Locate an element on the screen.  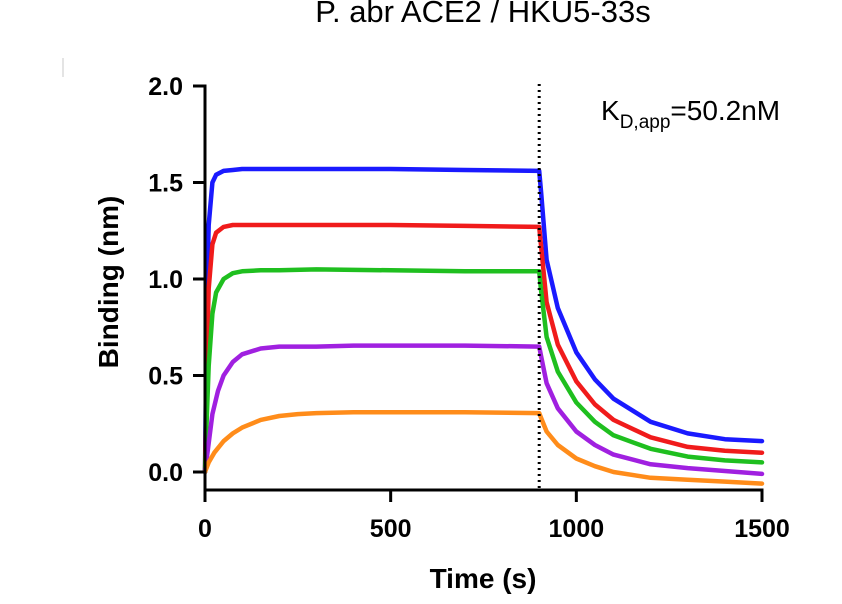
y-tick-label: 0.0 is located at coordinates (165, 473).